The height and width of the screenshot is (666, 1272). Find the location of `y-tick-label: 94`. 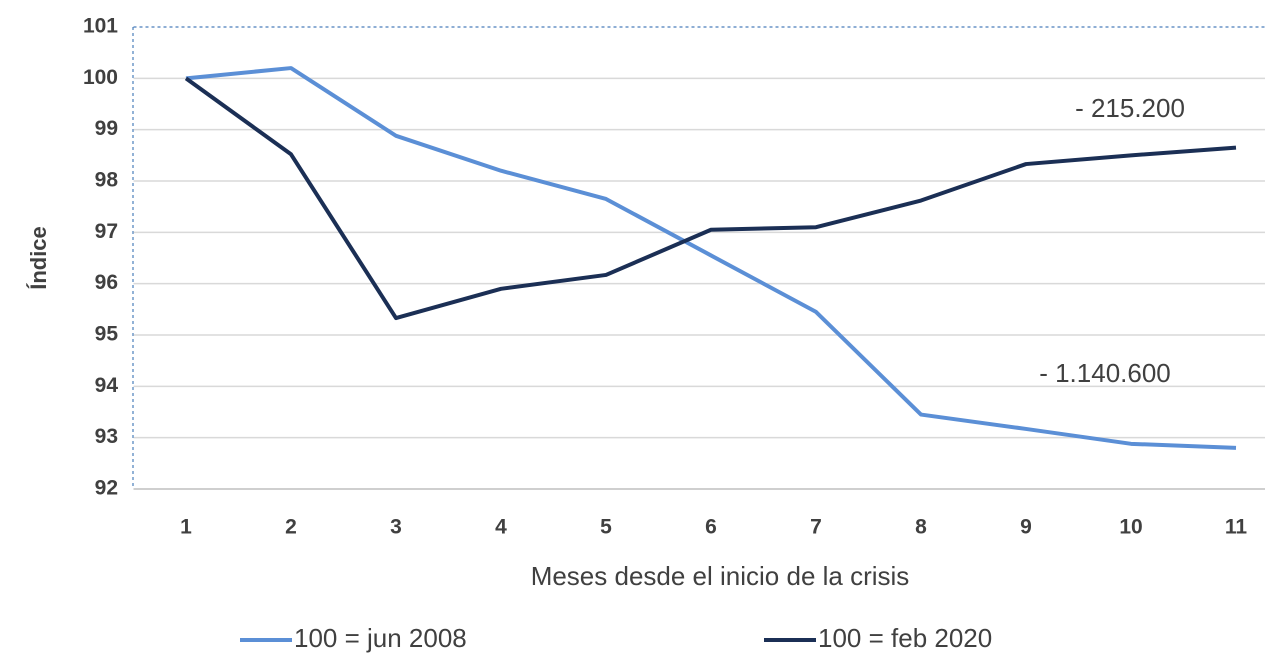

y-tick-label: 94 is located at coordinates (107, 385).